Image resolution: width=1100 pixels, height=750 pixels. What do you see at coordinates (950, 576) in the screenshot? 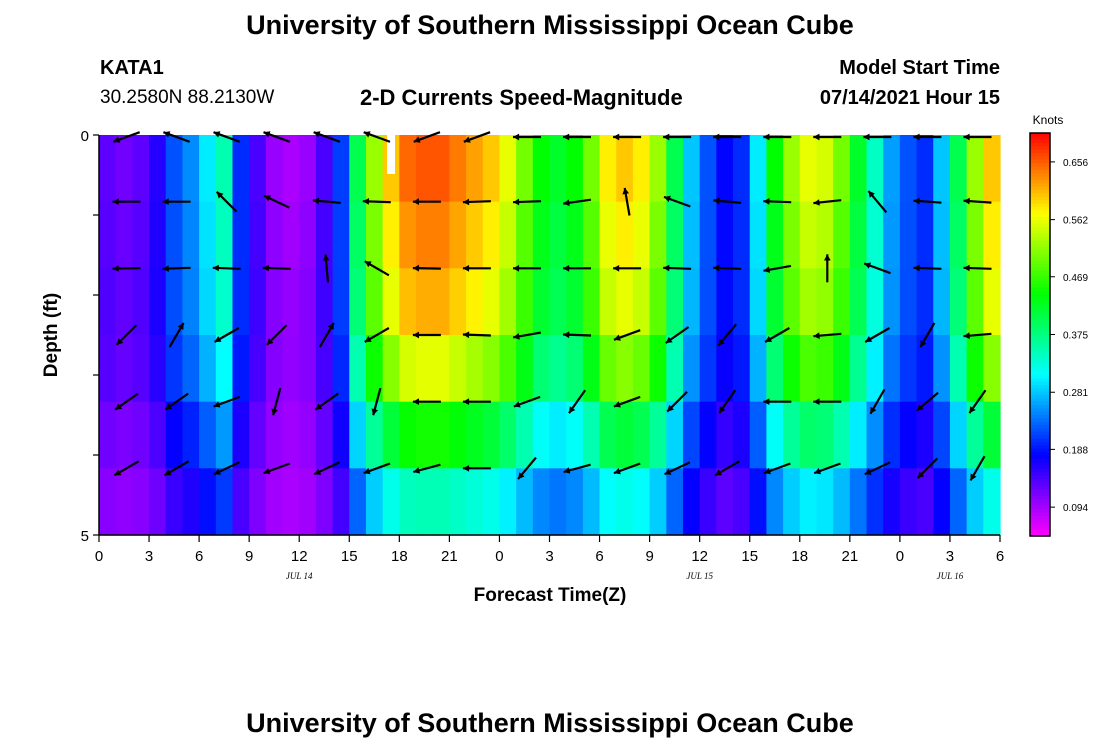
I see `date-label: JUL 16` at bounding box center [950, 576].